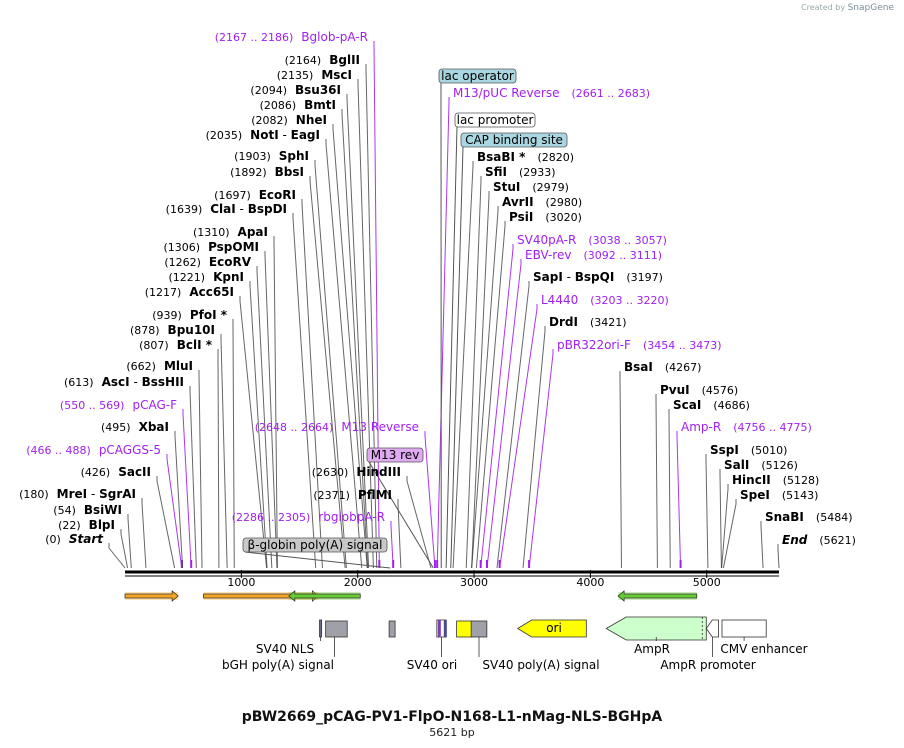  What do you see at coordinates (318, 90) in the screenshot?
I see `site-name: Bsu36I` at bounding box center [318, 90].